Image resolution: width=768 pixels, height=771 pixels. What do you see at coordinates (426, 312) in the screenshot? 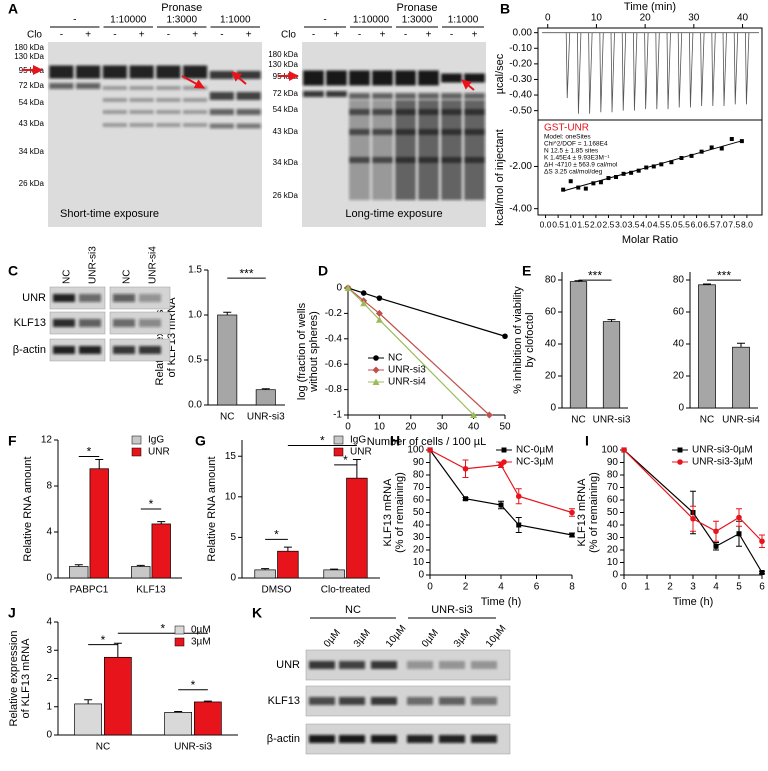
I see `series-line` at bounding box center [426, 312].